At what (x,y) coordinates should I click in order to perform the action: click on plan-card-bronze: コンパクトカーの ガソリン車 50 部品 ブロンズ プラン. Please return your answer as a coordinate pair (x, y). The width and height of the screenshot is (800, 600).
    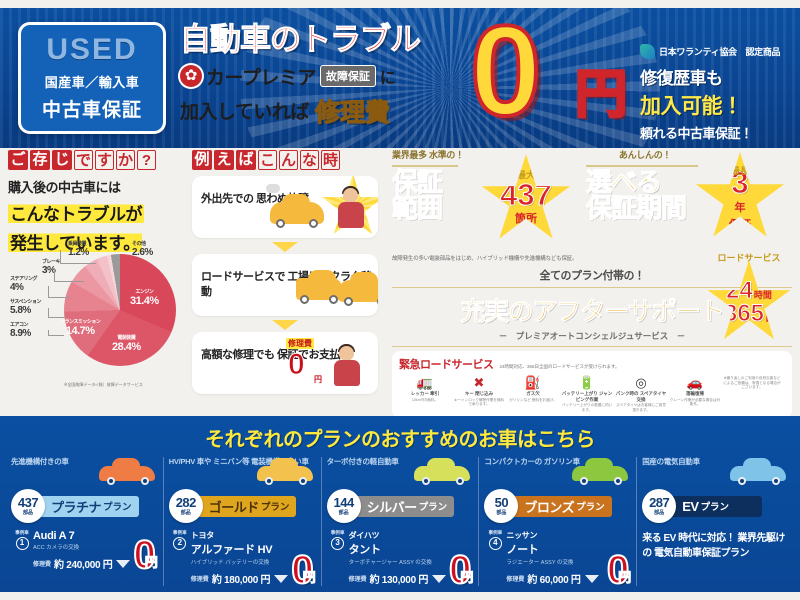
    Looking at the image, I should click on (557, 524).